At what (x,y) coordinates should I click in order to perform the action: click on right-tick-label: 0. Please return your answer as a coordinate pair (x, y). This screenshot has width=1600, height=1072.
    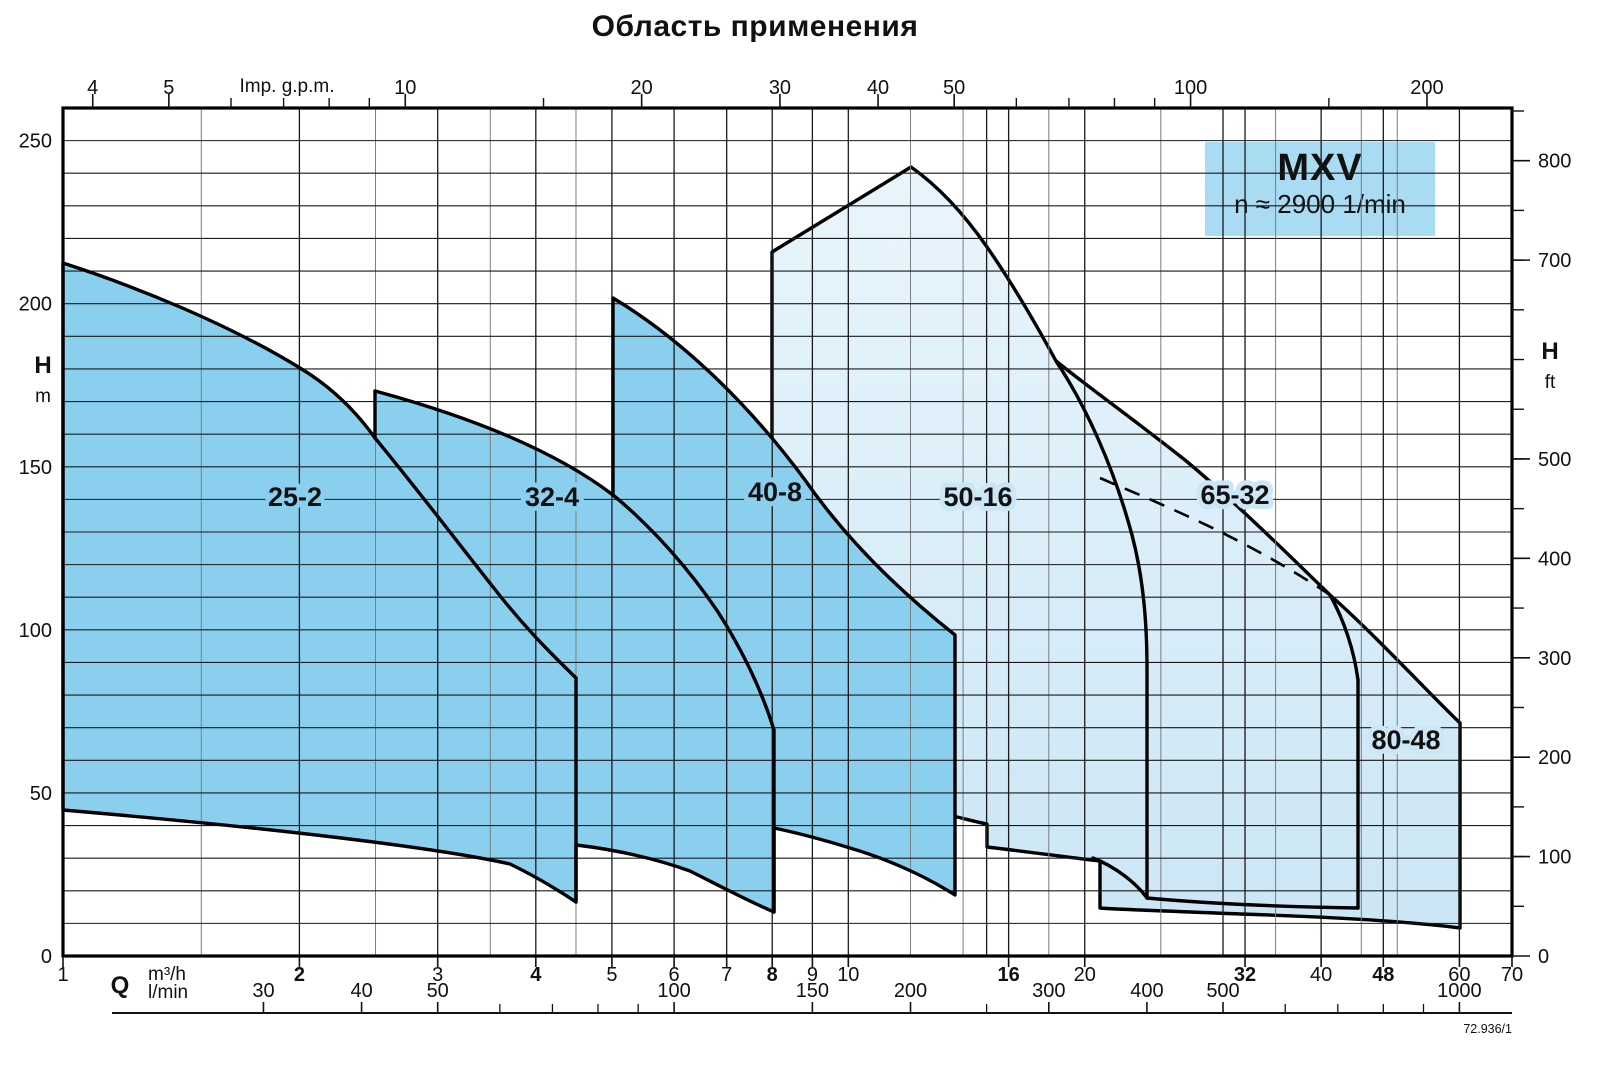
    Looking at the image, I should click on (1543, 957).